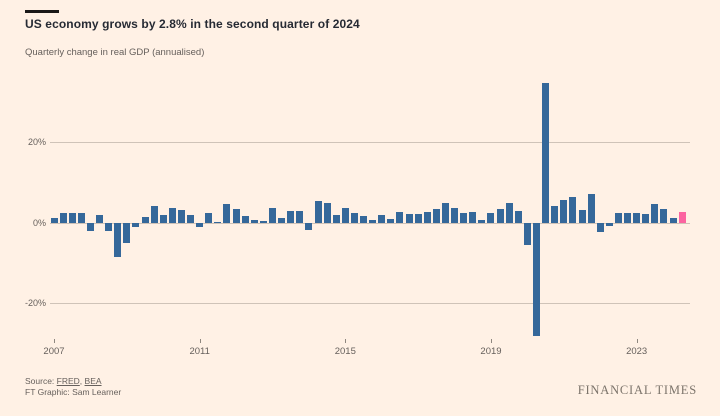 This screenshot has width=720, height=416. I want to click on bar-highlight, so click(682, 217).